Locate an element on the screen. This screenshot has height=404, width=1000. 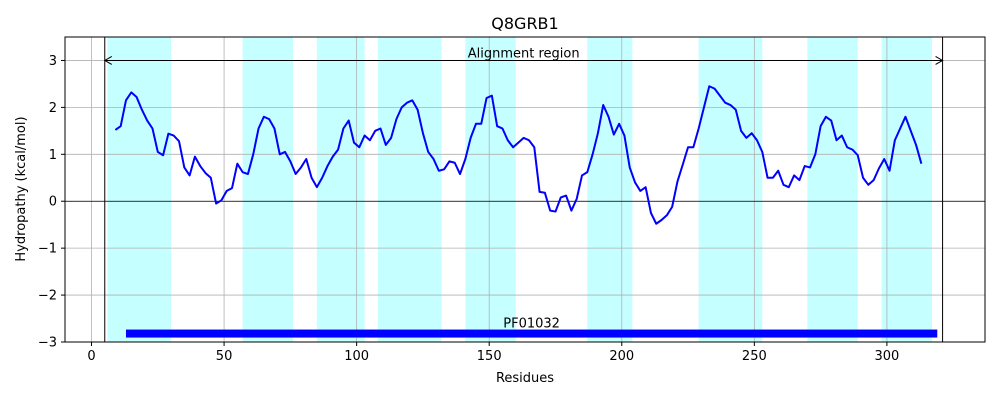
domain-label: PF01032 is located at coordinates (531, 324).